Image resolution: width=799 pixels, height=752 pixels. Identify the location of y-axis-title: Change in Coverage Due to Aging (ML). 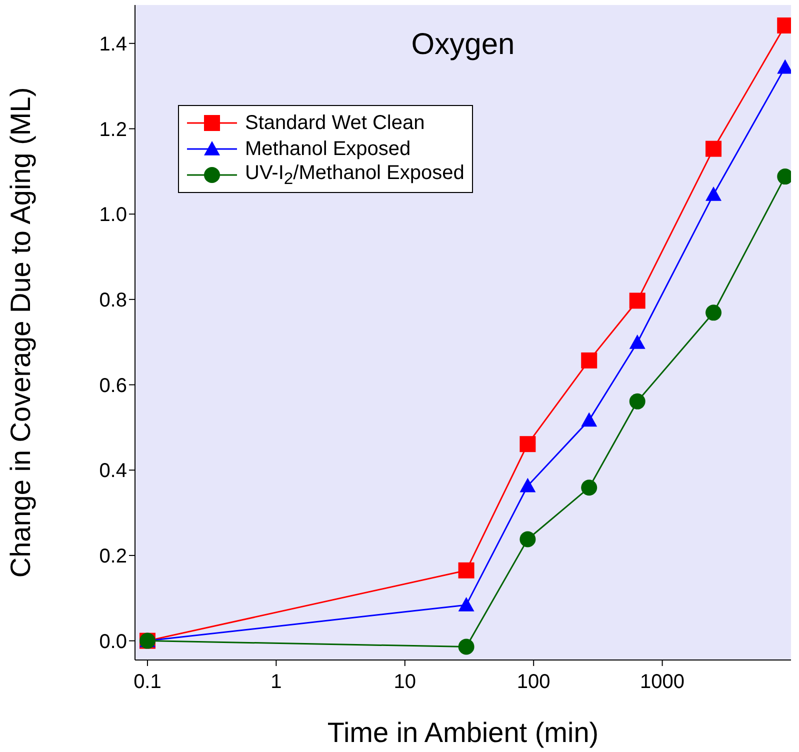
(20, 332).